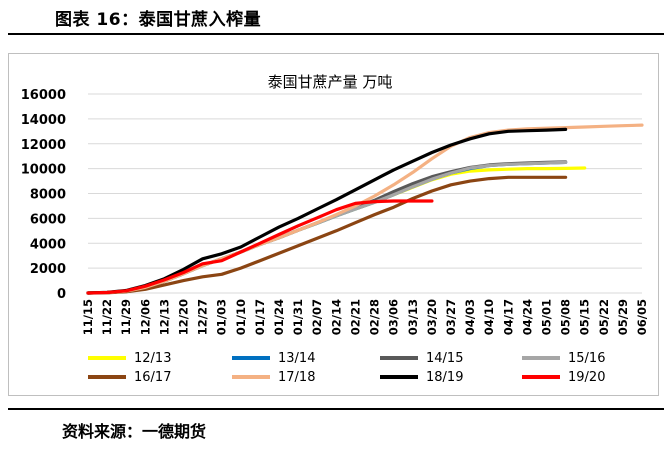 The height and width of the screenshot is (454, 671). What do you see at coordinates (623, 317) in the screenshot?
I see `x-tick-label: 05/29` at bounding box center [623, 317].